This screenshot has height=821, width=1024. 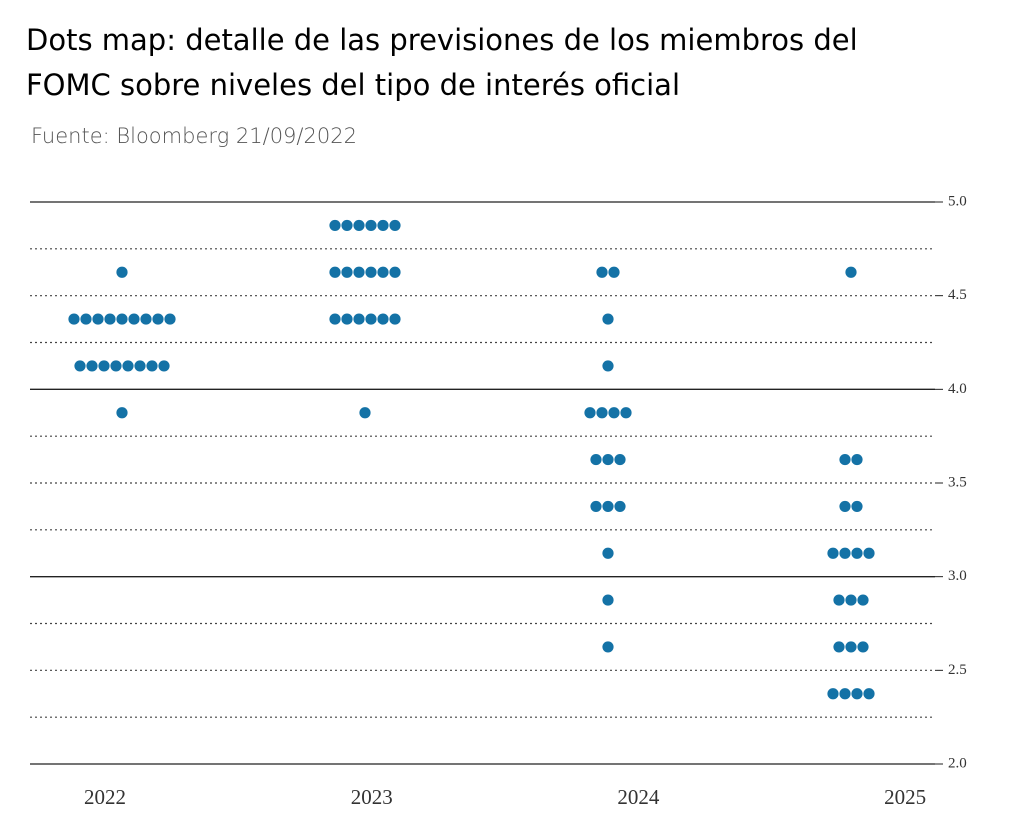 What do you see at coordinates (957, 576) in the screenshot?
I see `y-tick-label: 3.0` at bounding box center [957, 576].